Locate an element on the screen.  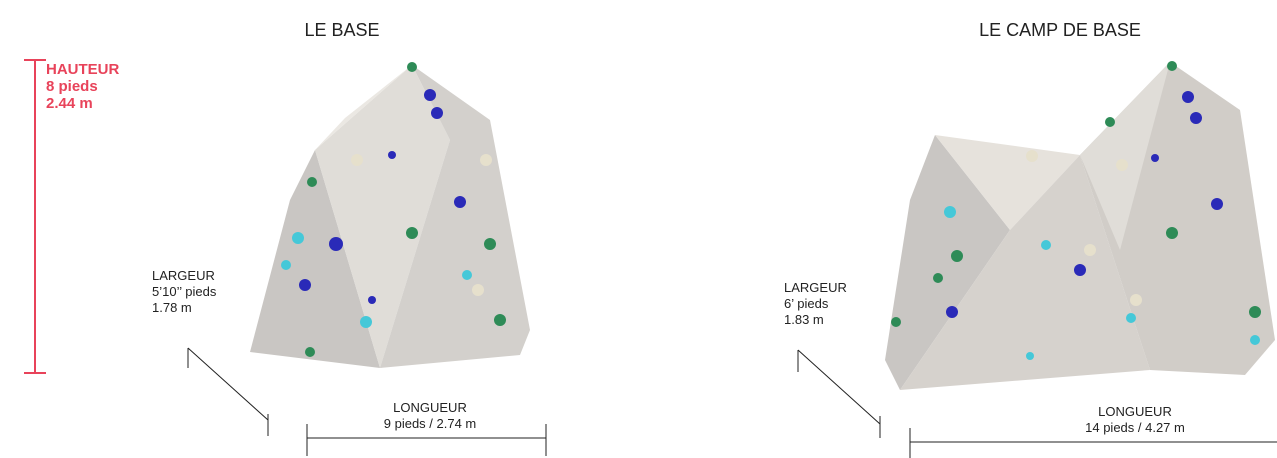
wall-illustration is located at coordinates (390, 215).